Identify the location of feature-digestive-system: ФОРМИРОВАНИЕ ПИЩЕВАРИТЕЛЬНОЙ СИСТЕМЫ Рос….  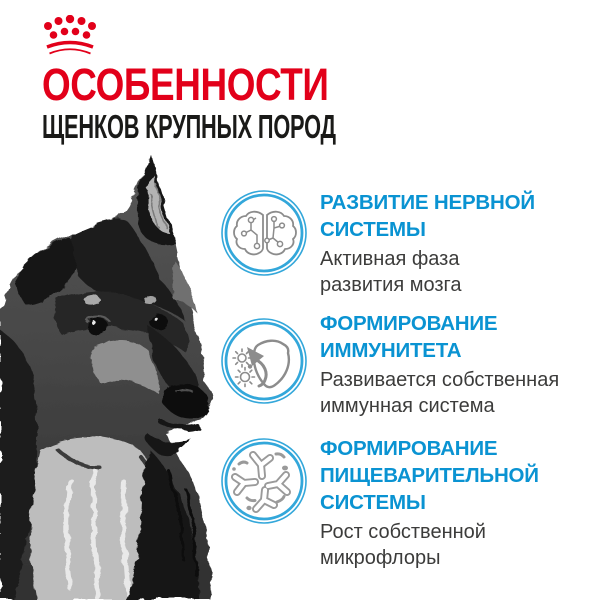
(460, 503).